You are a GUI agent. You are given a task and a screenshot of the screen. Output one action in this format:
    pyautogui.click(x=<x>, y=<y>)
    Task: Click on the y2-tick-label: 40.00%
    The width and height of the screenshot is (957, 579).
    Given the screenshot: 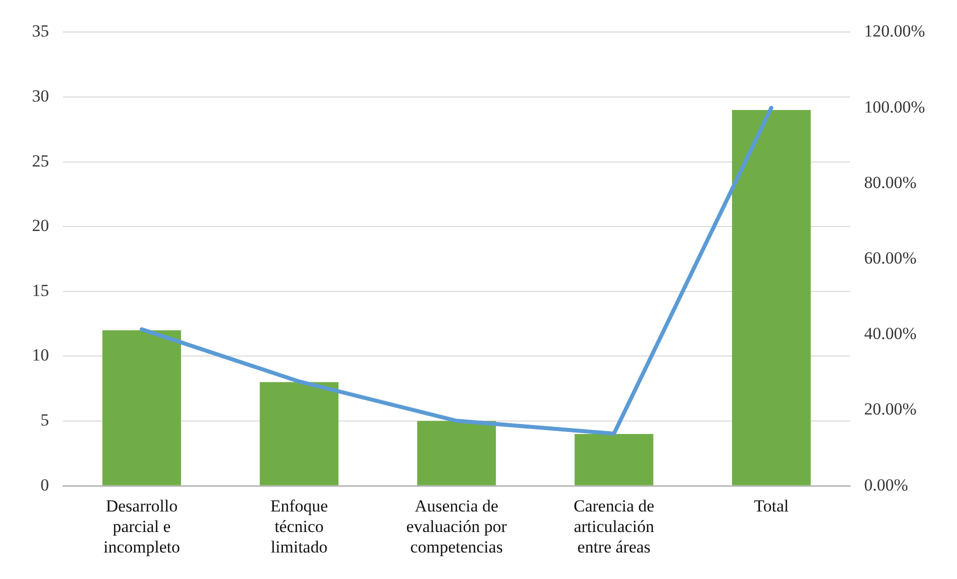 What is the action you would take?
    pyautogui.click(x=890, y=334)
    